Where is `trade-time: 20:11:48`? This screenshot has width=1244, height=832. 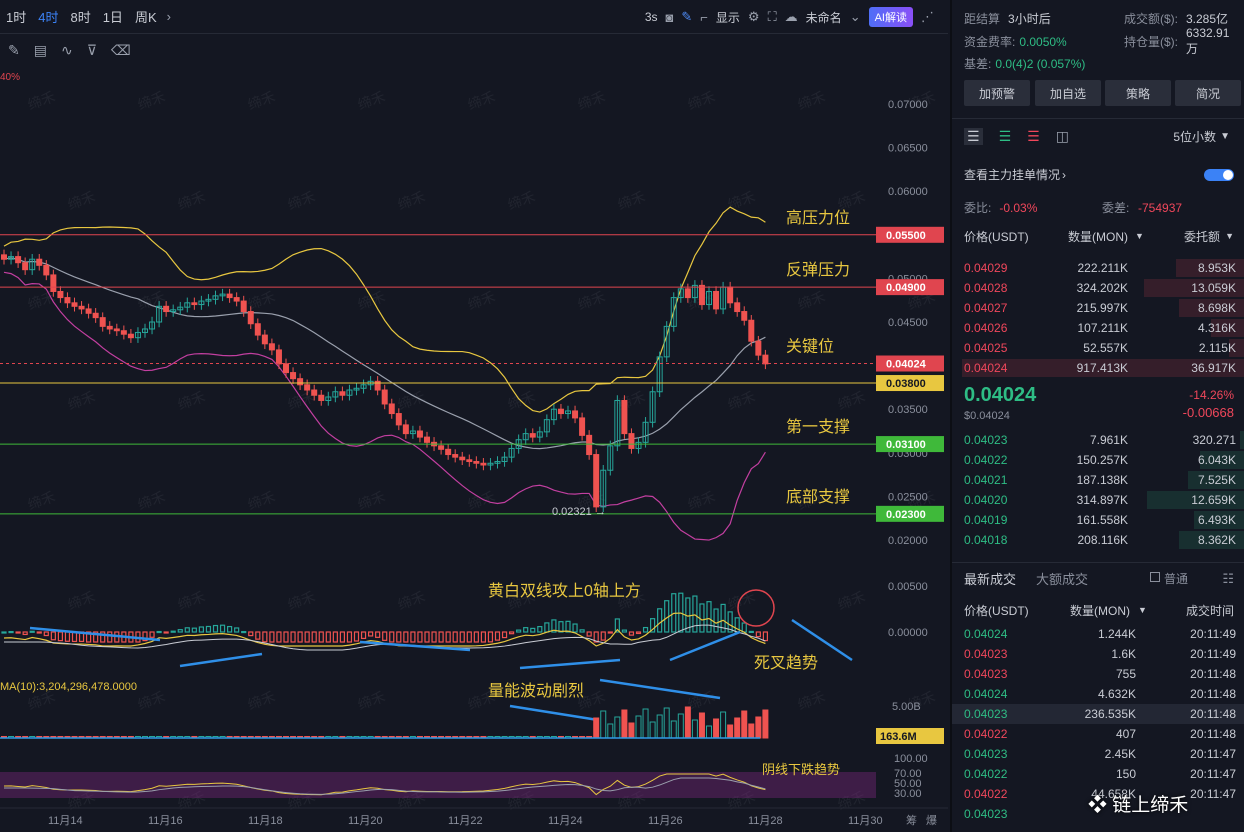 trade-time: 20:11:48 is located at coordinates (1213, 694).